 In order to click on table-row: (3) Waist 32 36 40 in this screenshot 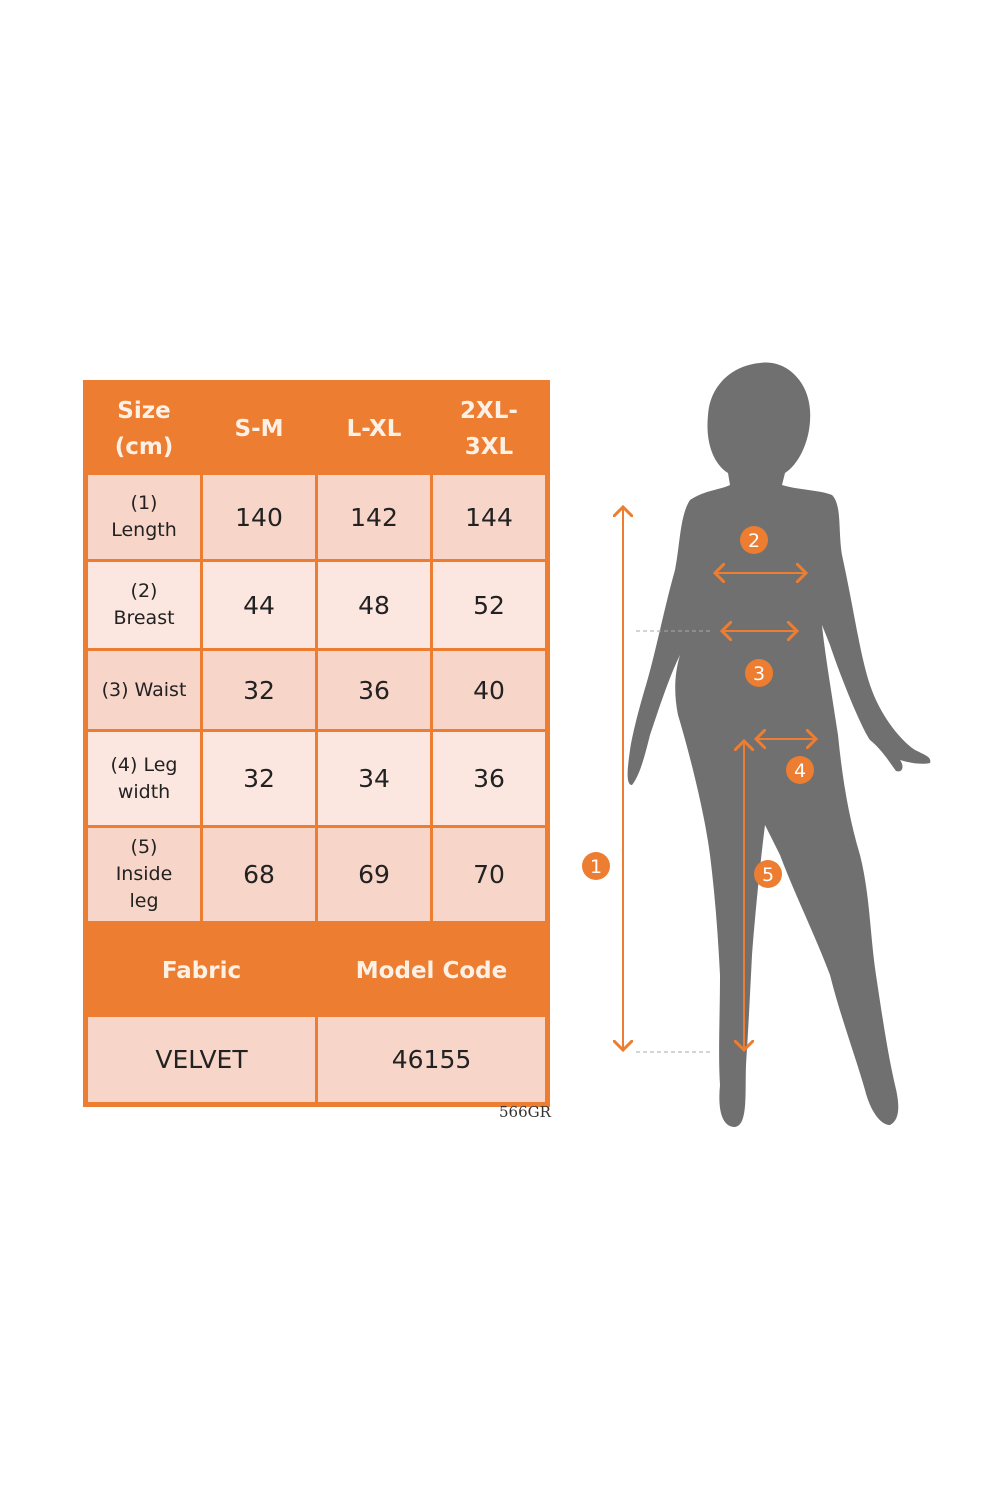, I will do `click(316, 690)`.